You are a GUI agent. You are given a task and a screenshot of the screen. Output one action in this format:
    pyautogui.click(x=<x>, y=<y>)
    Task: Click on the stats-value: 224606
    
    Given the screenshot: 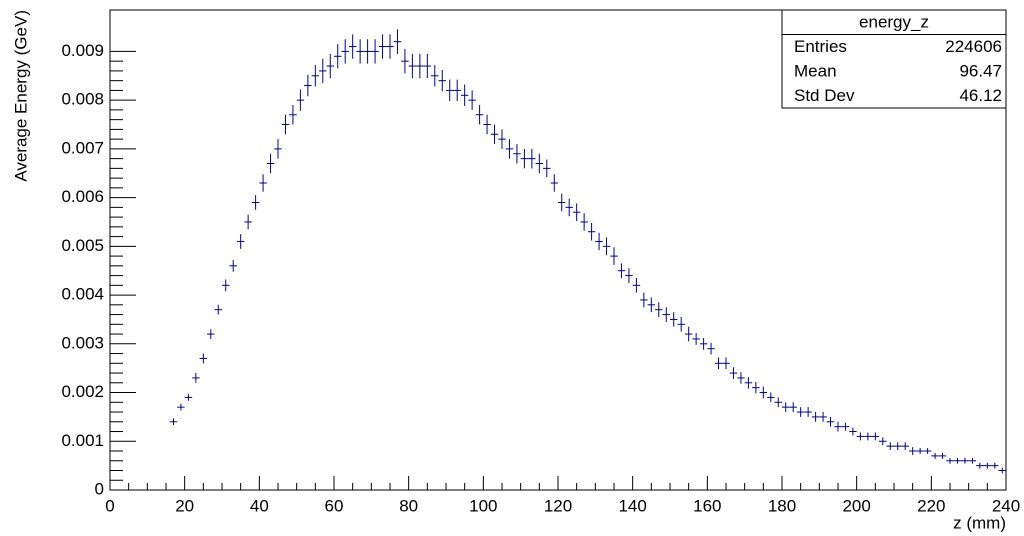 What is the action you would take?
    pyautogui.click(x=973, y=46)
    